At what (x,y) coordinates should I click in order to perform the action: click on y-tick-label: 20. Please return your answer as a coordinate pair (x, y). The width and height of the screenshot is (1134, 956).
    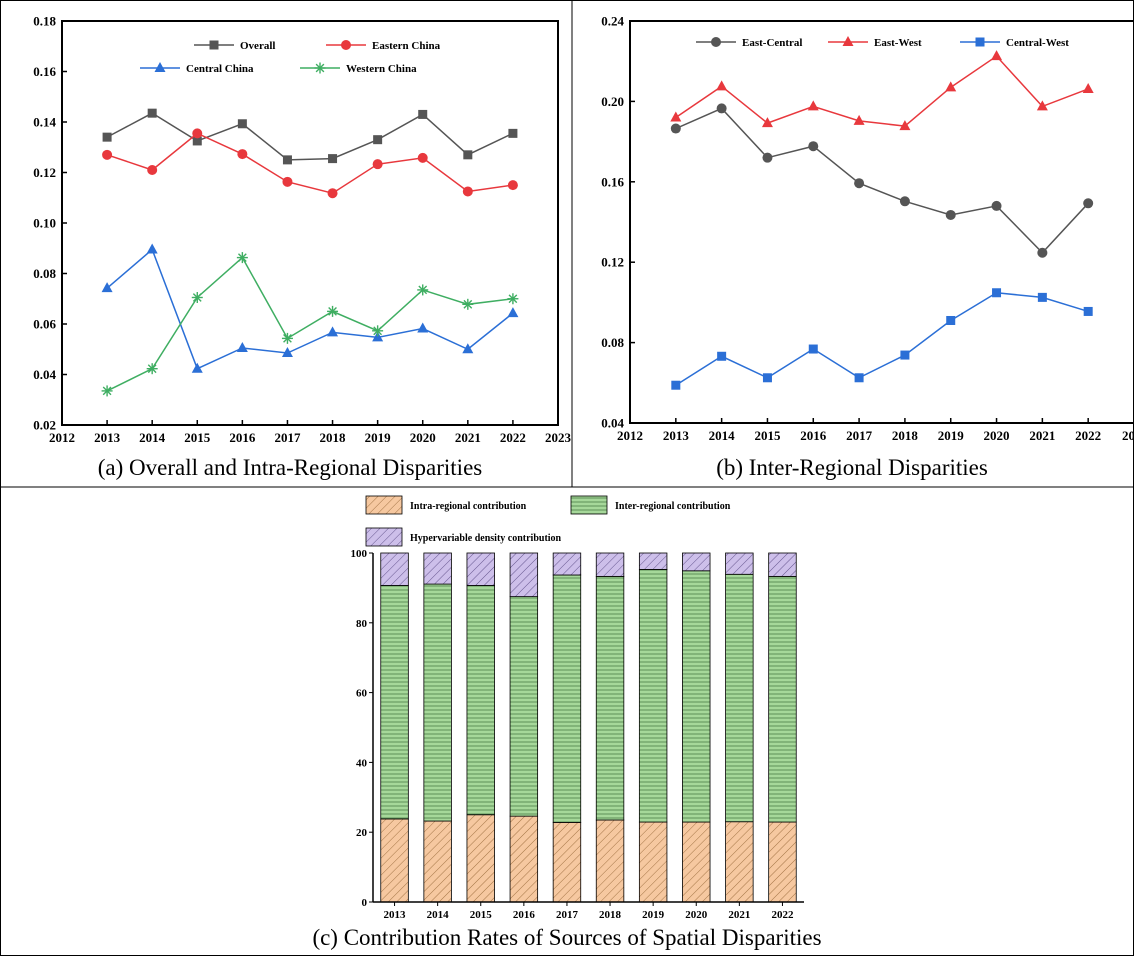
    Looking at the image, I should click on (362, 833).